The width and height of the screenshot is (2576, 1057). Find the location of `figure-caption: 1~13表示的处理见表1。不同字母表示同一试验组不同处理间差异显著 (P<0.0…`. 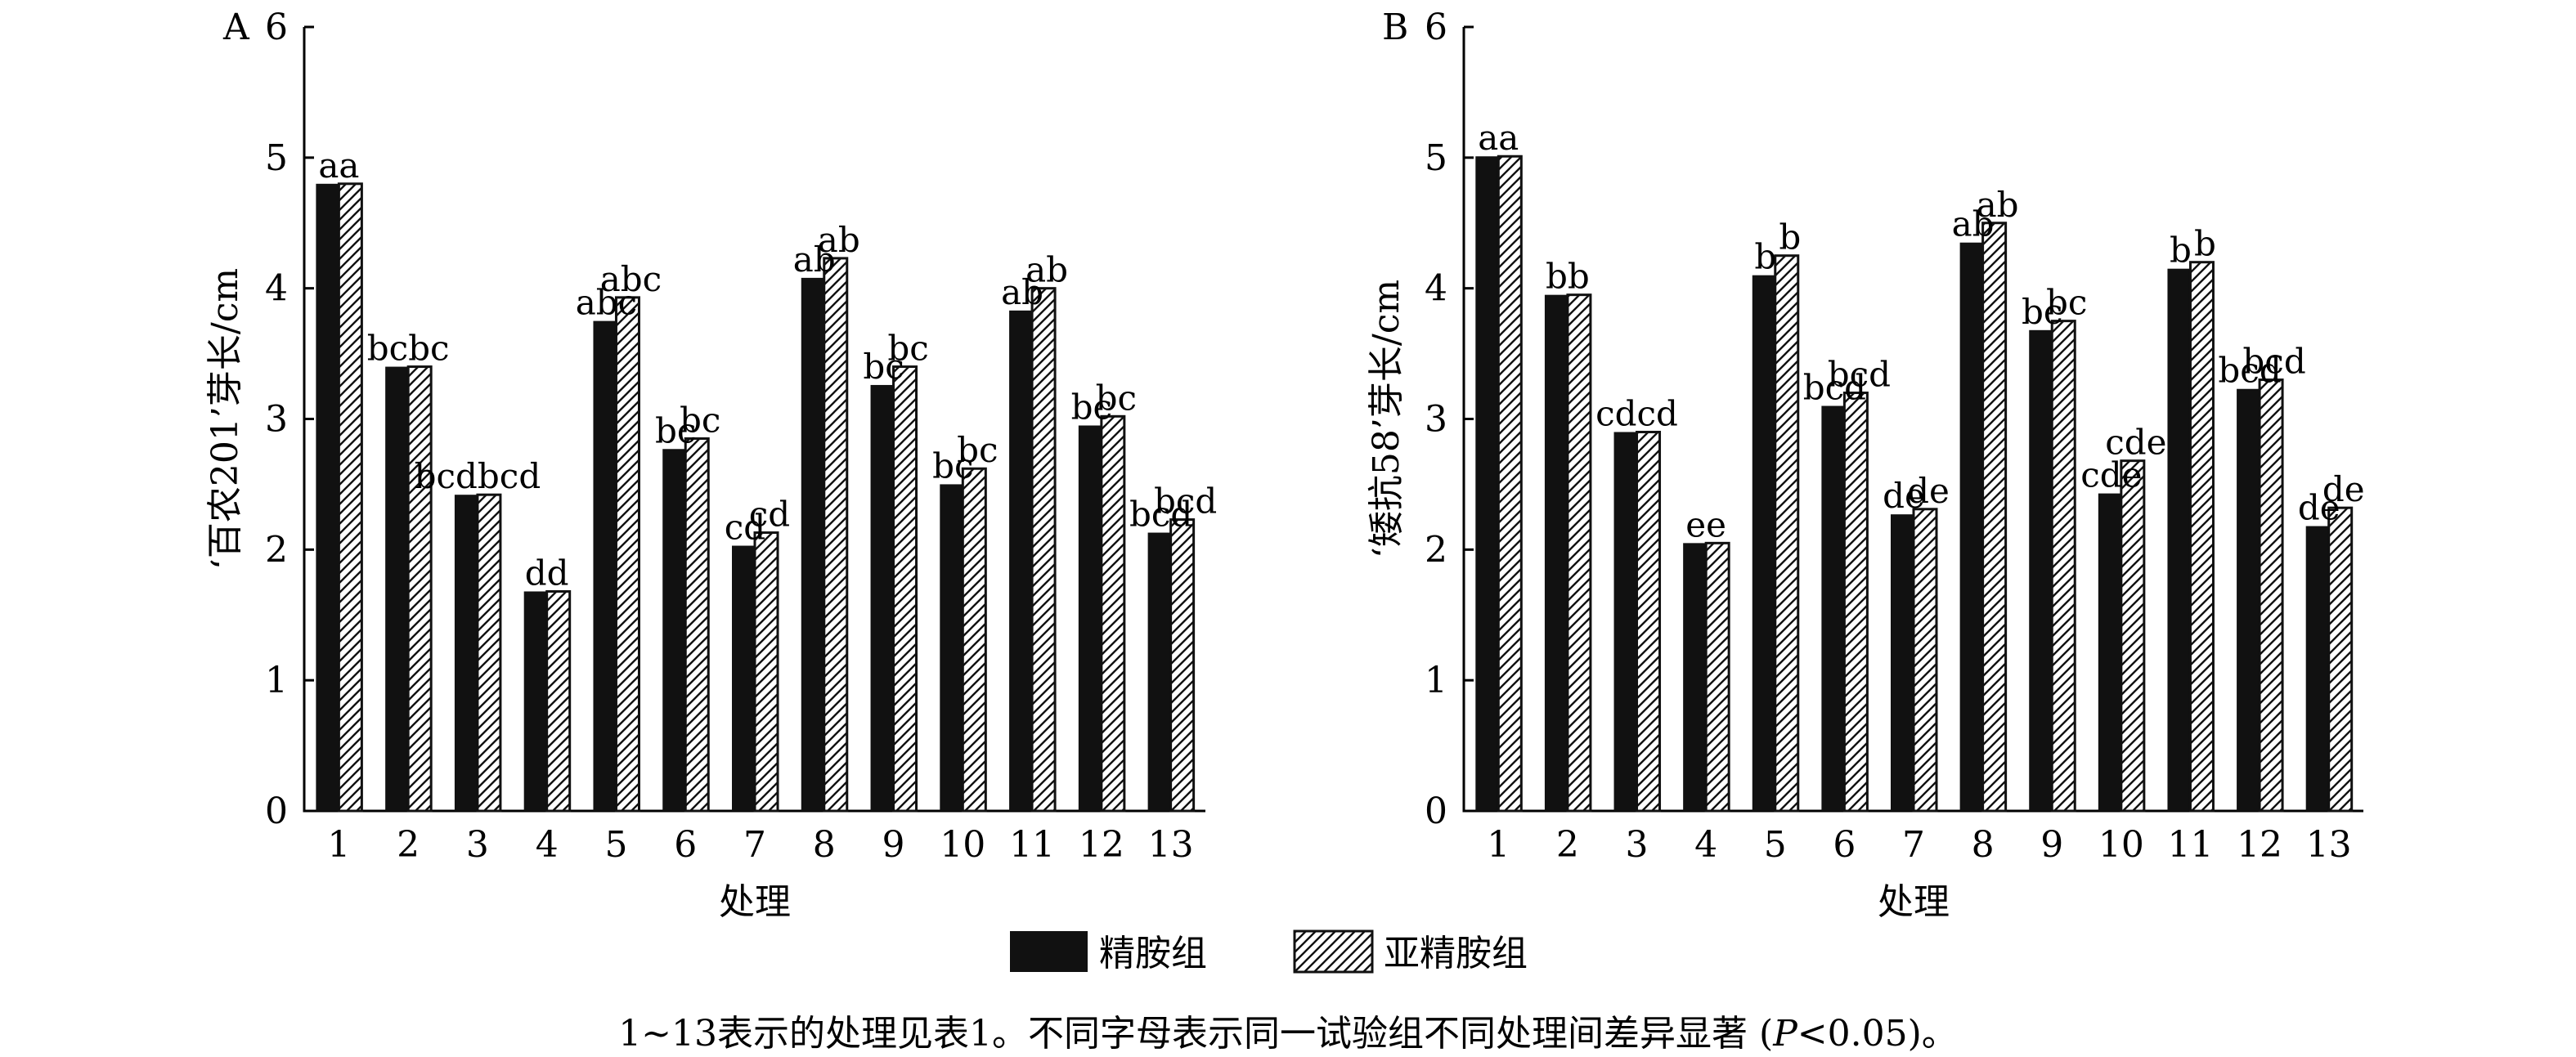

figure-caption: 1~13表示的处理见表1。不同字母表示同一试验组不同处理间差异显著 (P<0.0… is located at coordinates (1288, 1030).